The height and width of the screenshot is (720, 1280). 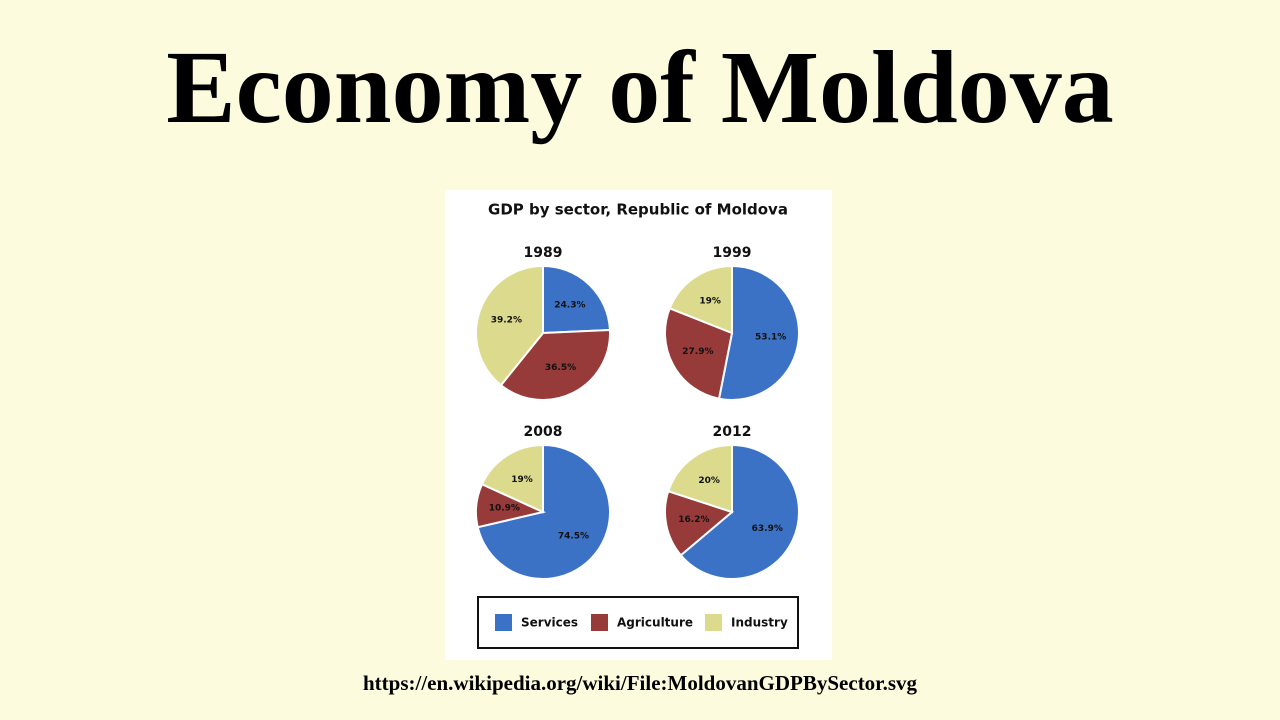 I want to click on page-title: Economy of Moldova, so click(x=640, y=87).